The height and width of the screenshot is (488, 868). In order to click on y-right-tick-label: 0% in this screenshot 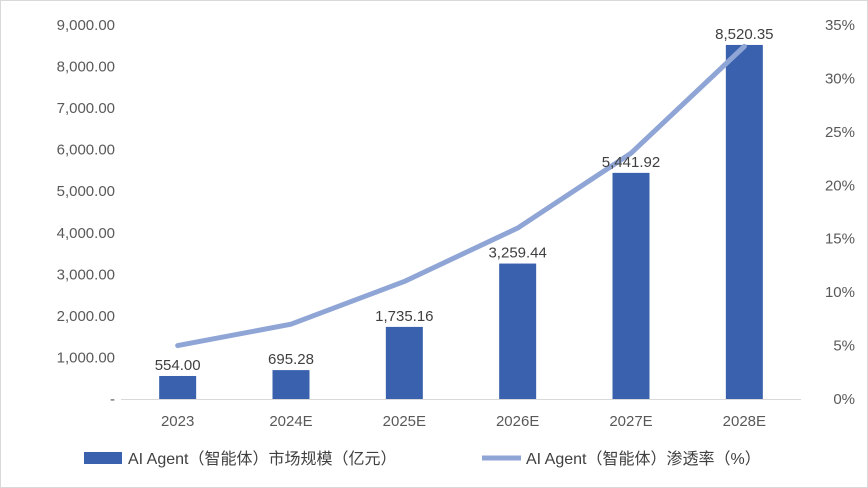, I will do `click(844, 399)`.